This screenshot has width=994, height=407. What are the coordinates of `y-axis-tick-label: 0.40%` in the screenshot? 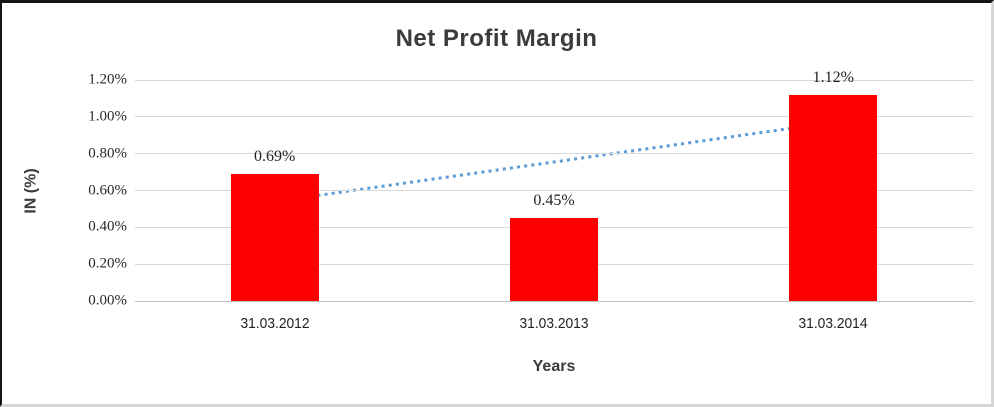 It's located at (107, 226).